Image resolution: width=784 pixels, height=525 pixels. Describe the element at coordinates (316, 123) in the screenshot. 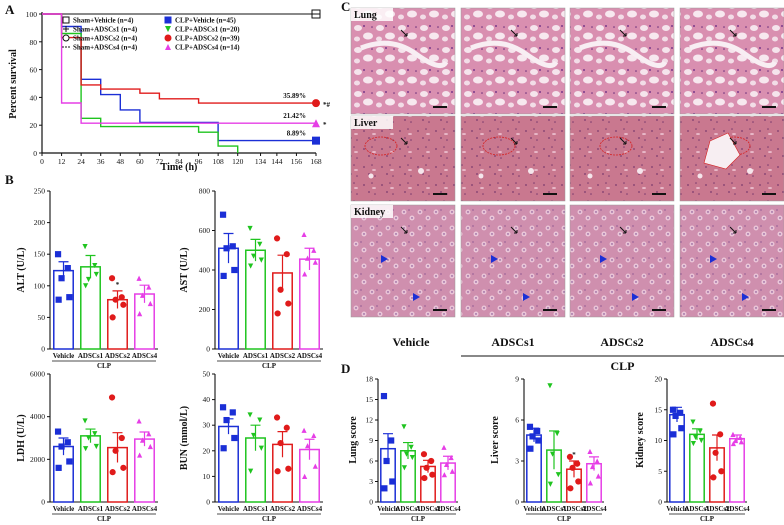

I see `adscs4-end-marker` at that location.